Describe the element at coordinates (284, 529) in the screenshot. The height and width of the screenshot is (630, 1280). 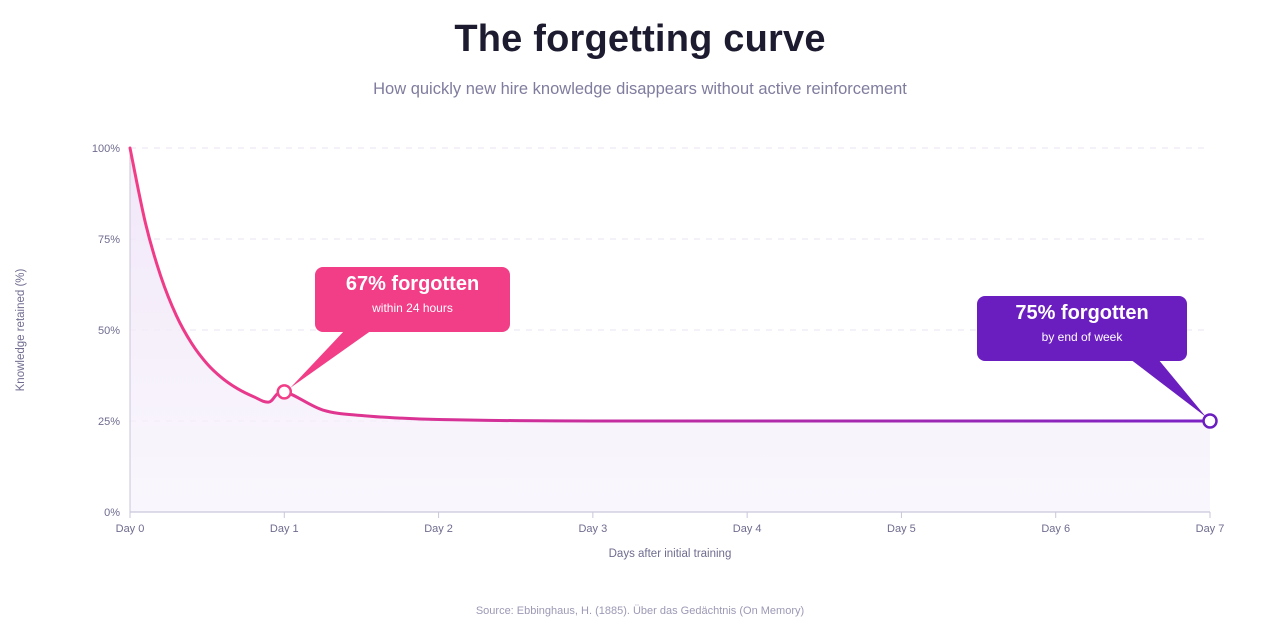
I see `x-tick-label: Day 1` at that location.